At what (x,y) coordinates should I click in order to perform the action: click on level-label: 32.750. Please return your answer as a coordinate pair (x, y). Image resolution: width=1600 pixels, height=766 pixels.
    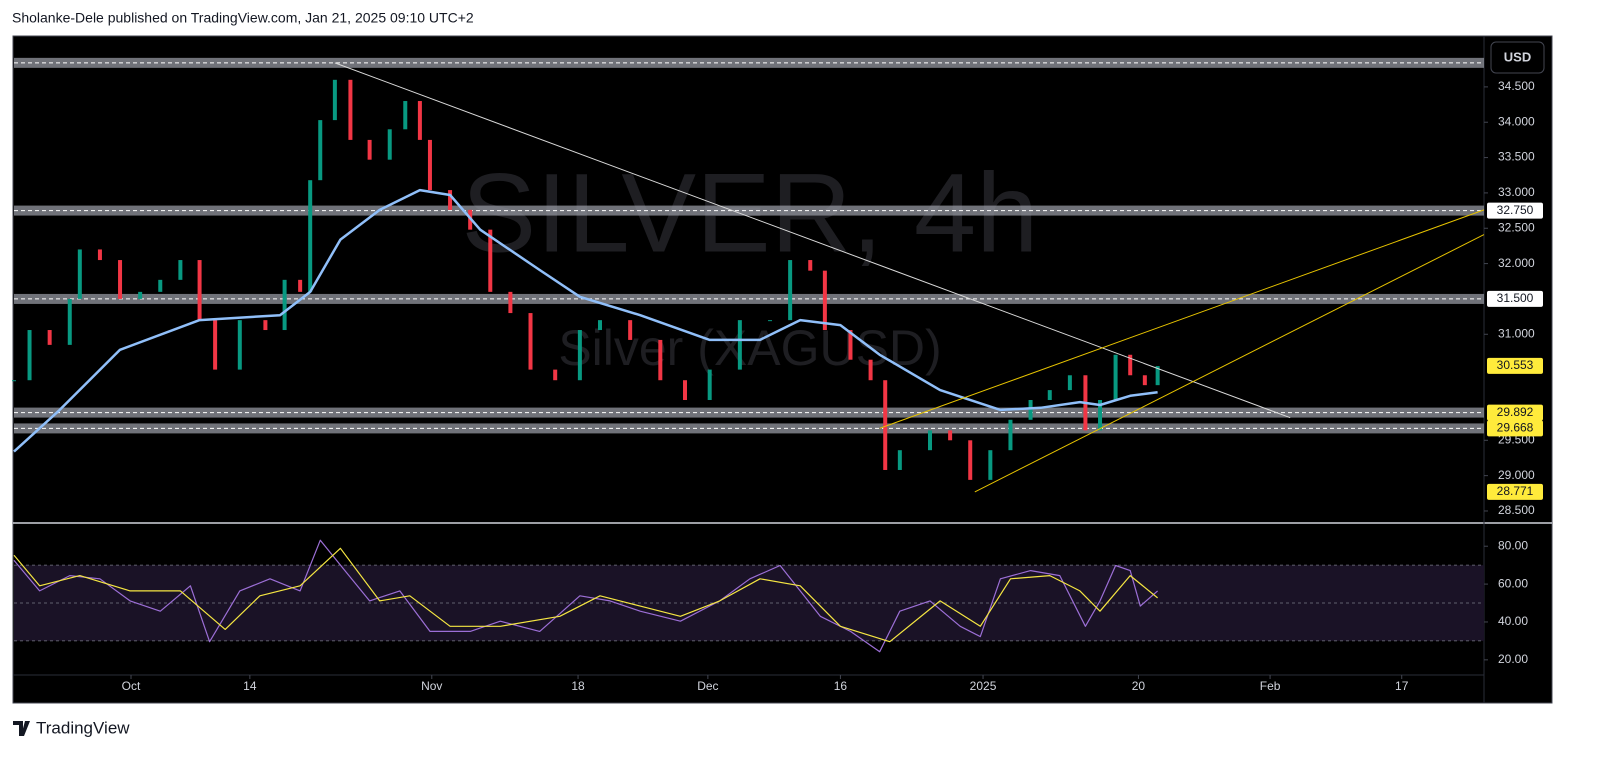
    Looking at the image, I should click on (1515, 210).